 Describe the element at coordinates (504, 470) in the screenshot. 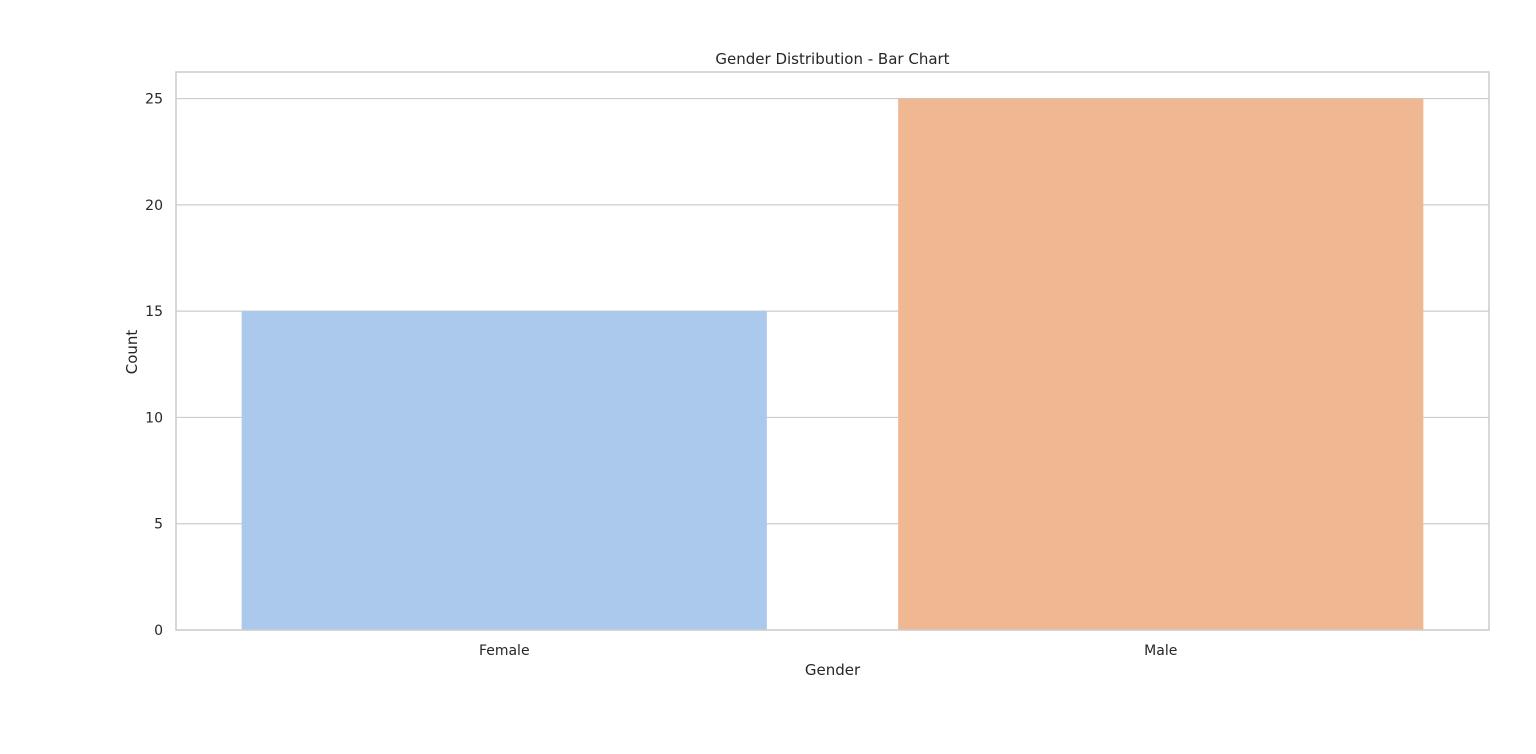

I see `bar-female` at that location.